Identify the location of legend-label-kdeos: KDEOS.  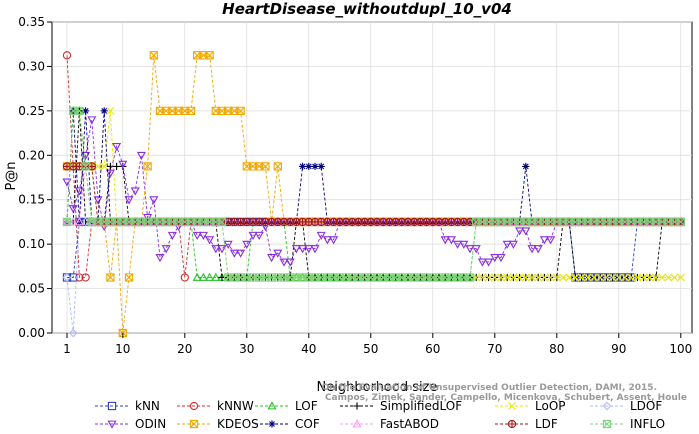
(238, 424).